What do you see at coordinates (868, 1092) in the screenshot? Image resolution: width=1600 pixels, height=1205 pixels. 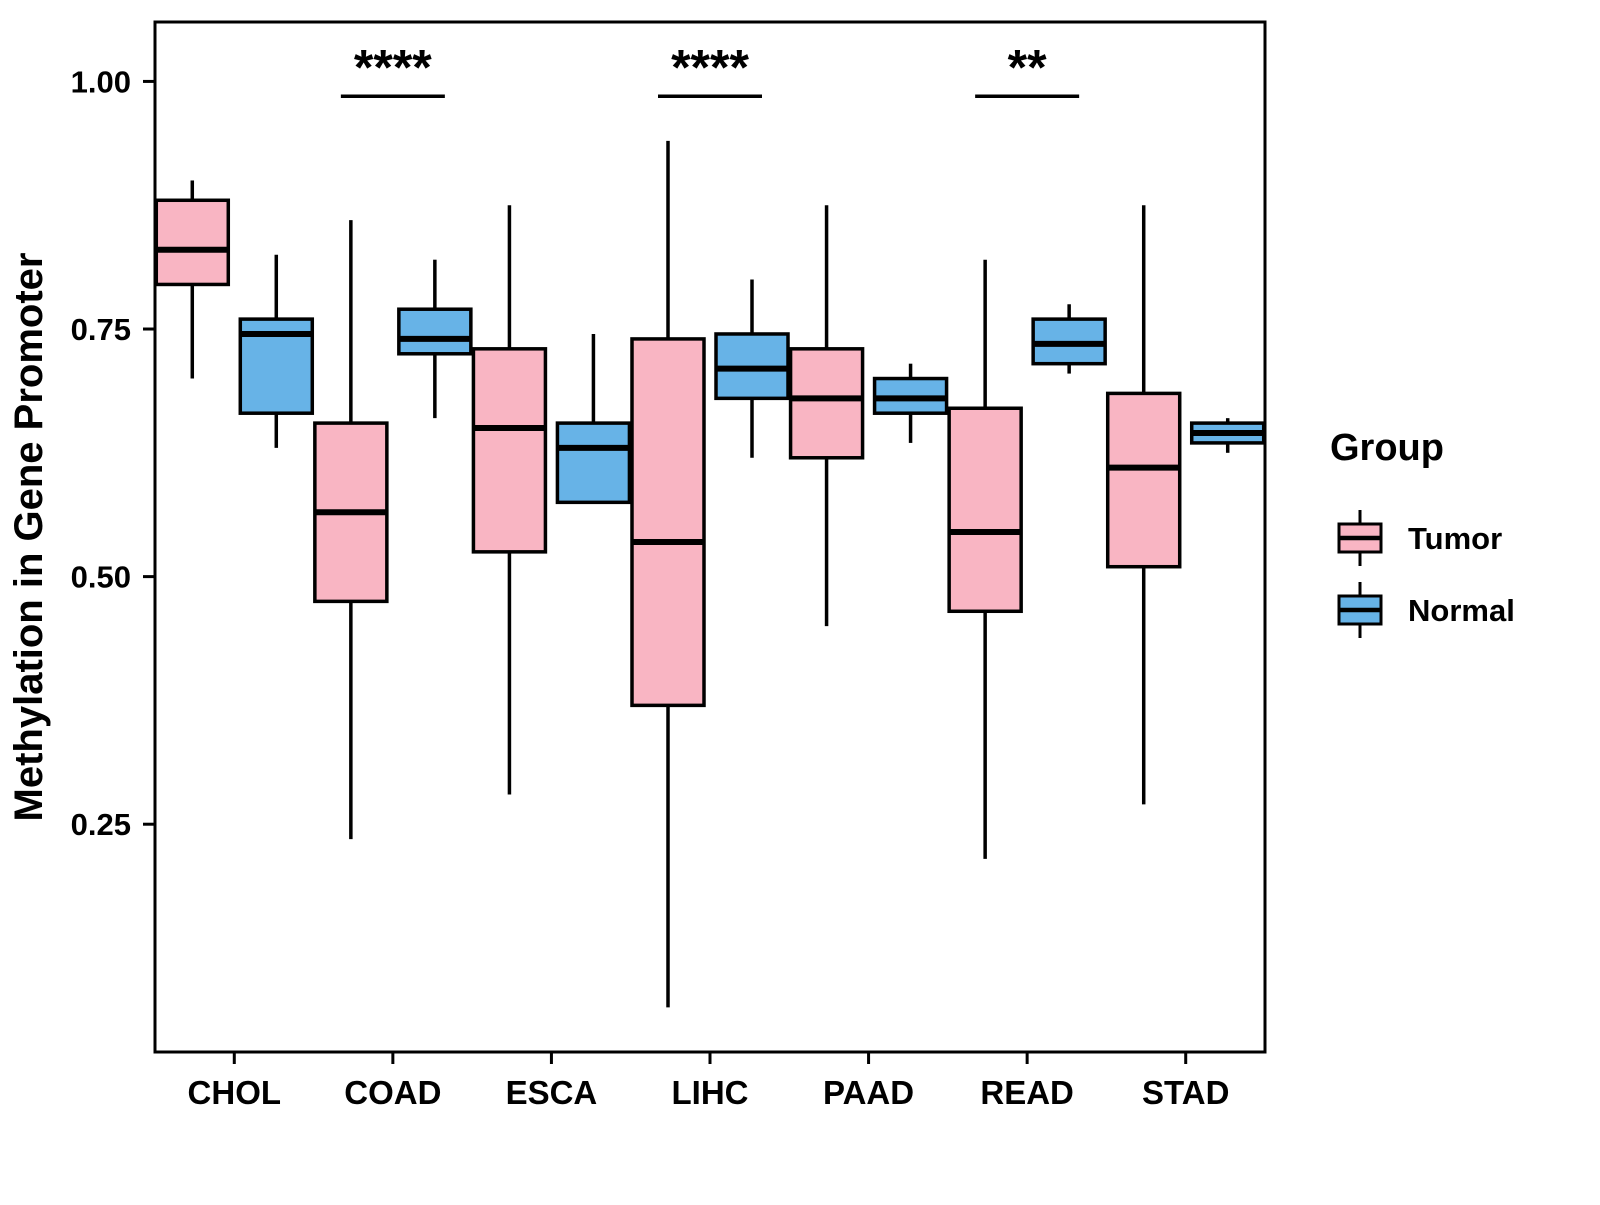 I see `x-tick-label: PAAD` at bounding box center [868, 1092].